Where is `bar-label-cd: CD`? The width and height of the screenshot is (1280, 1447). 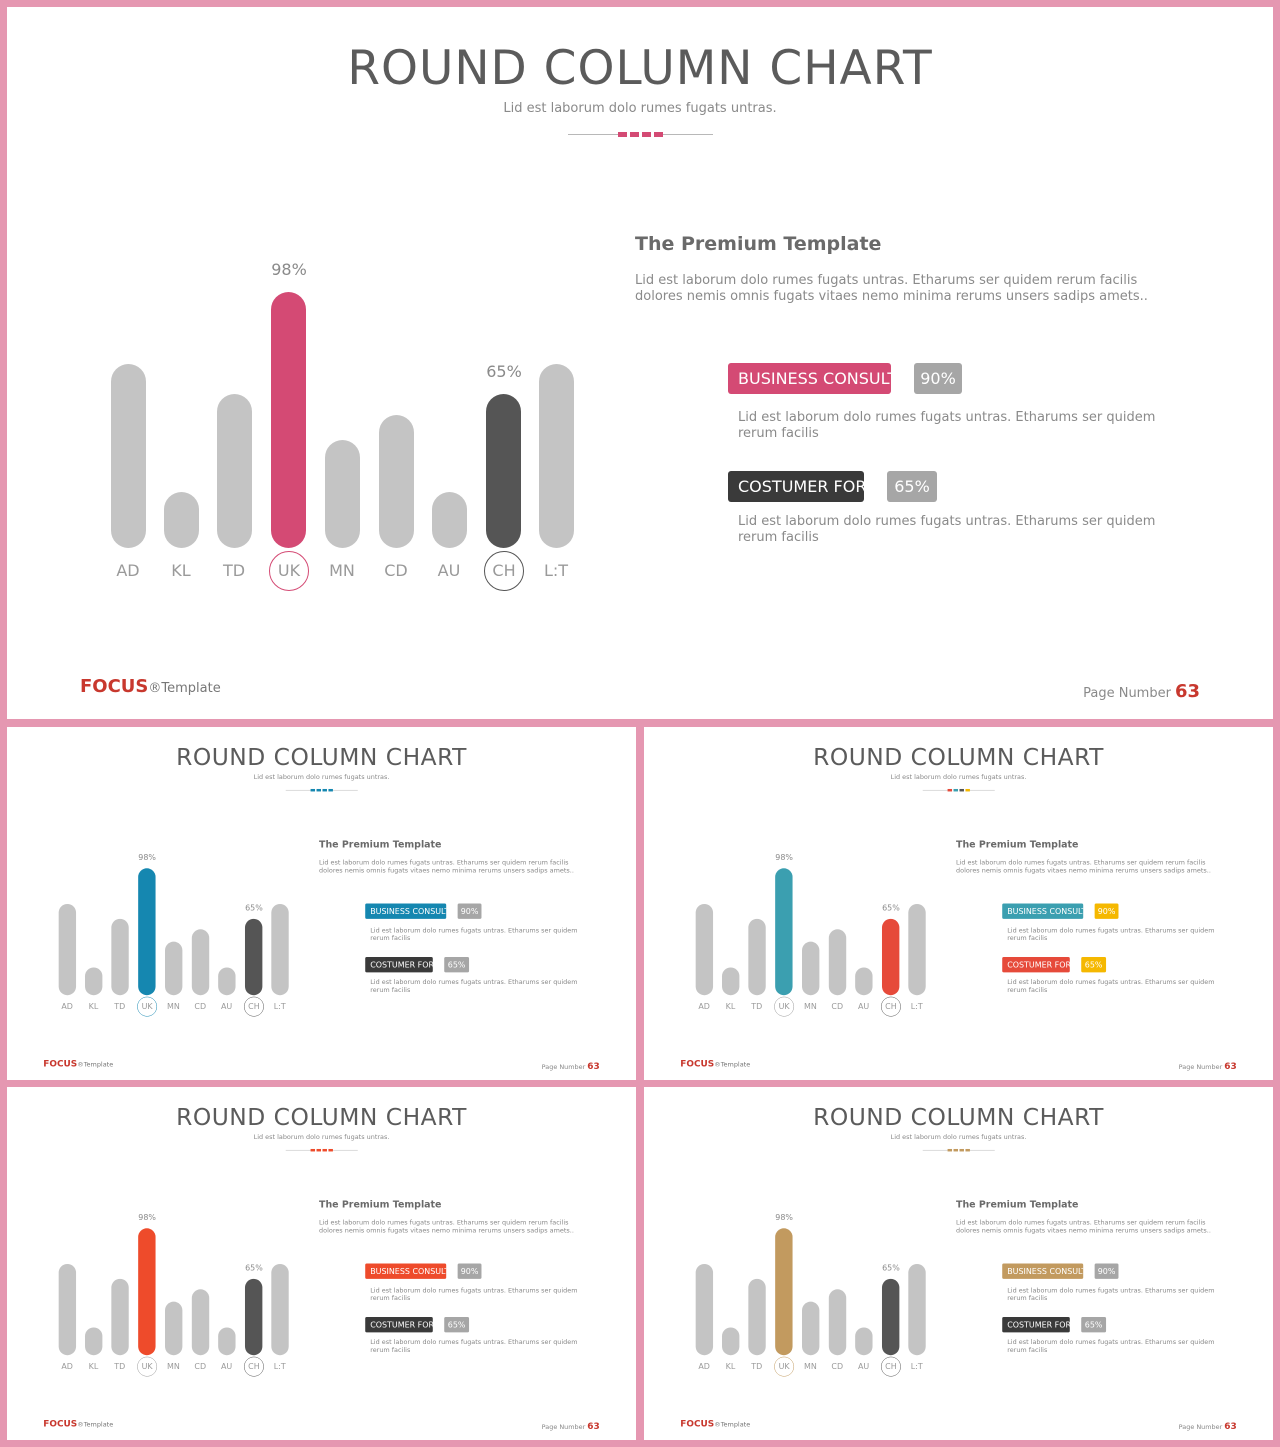 bar-label-cd: CD is located at coordinates (837, 1366).